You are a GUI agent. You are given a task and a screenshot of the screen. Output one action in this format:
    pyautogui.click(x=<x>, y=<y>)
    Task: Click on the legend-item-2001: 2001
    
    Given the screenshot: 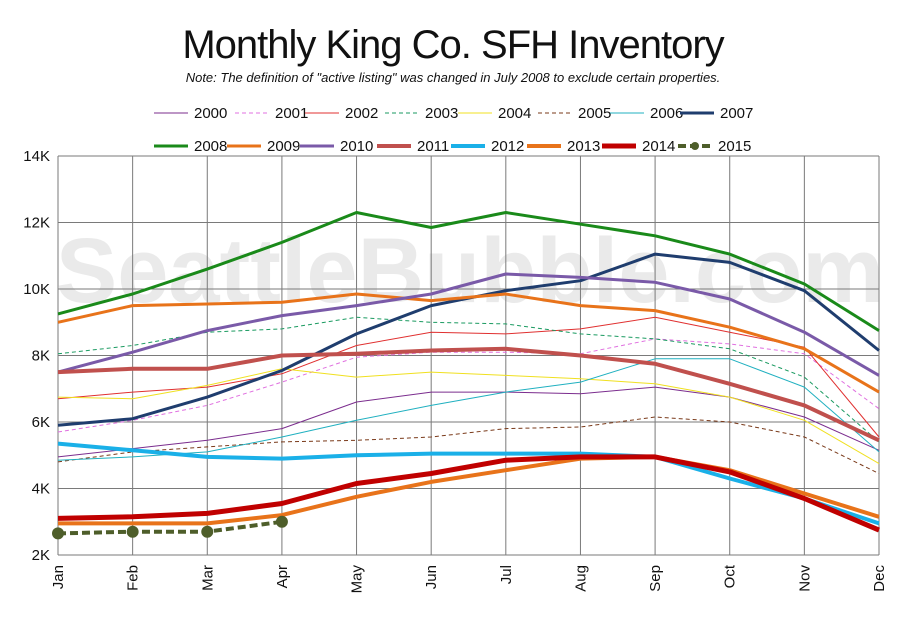 What is the action you would take?
    pyautogui.click(x=271, y=113)
    